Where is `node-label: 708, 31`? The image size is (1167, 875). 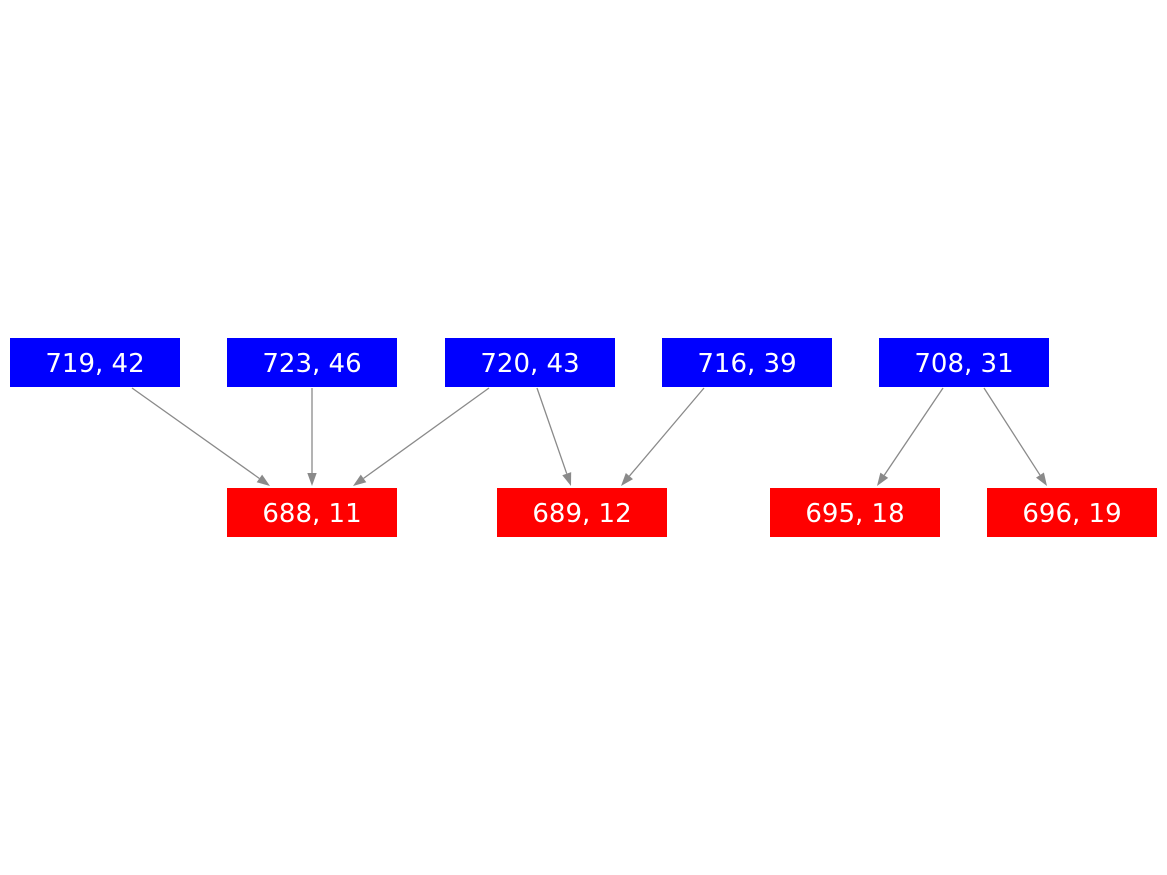
node-label: 708, 31 is located at coordinates (964, 363).